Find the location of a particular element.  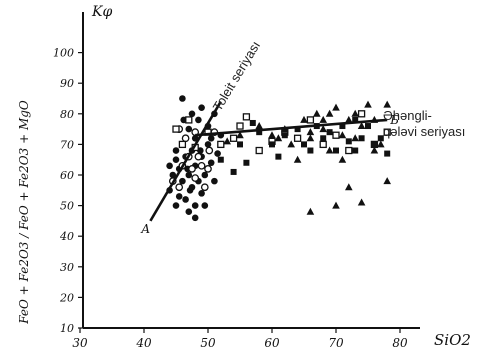

x-tick-label: 70 is located at coordinates (336, 343).